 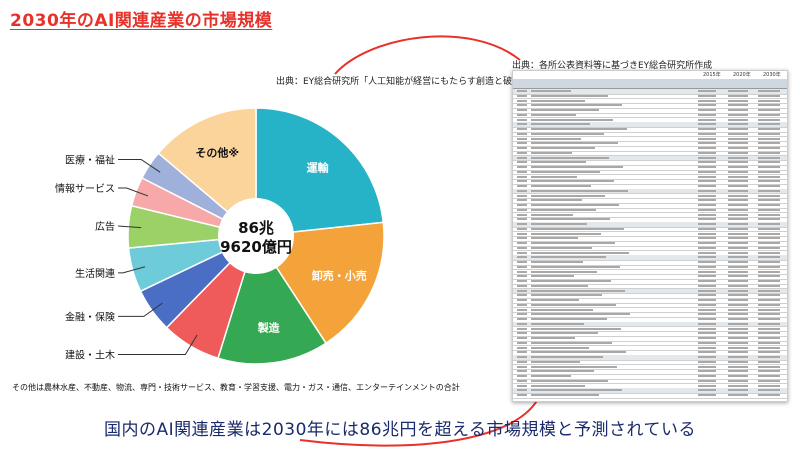 I want to click on slice-label-8: 医療・福祉, so click(x=90, y=160).